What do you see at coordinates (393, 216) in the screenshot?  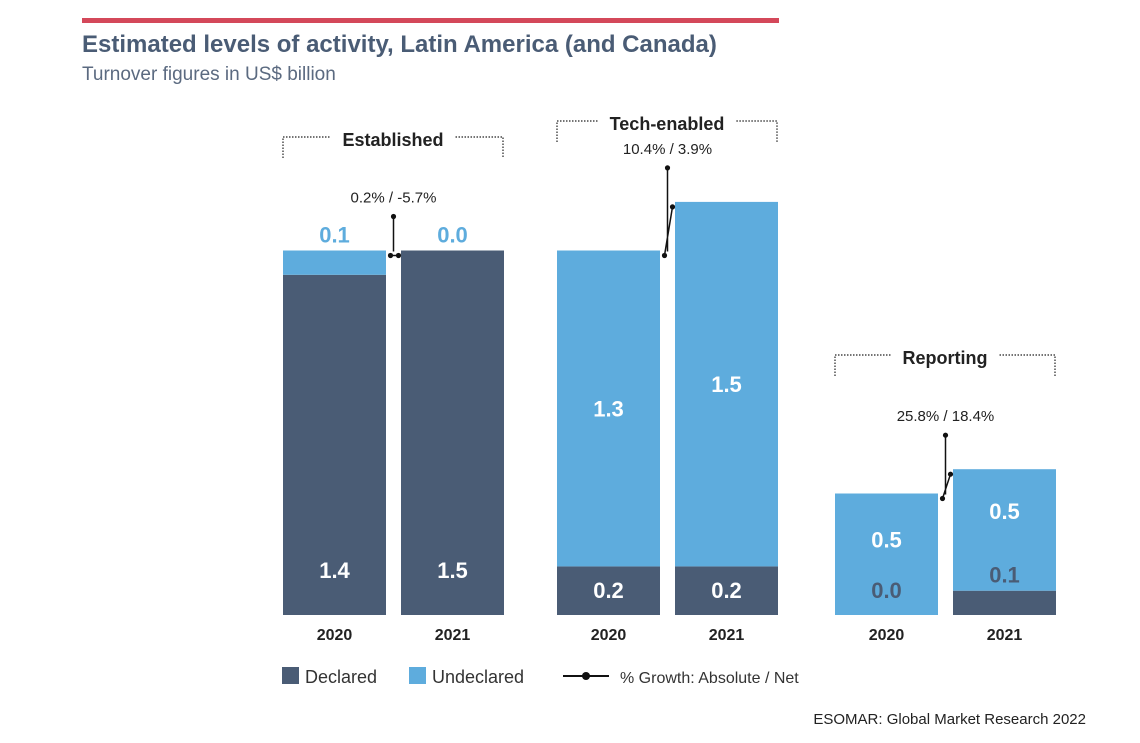 I see `growth-dot-top-established` at bounding box center [393, 216].